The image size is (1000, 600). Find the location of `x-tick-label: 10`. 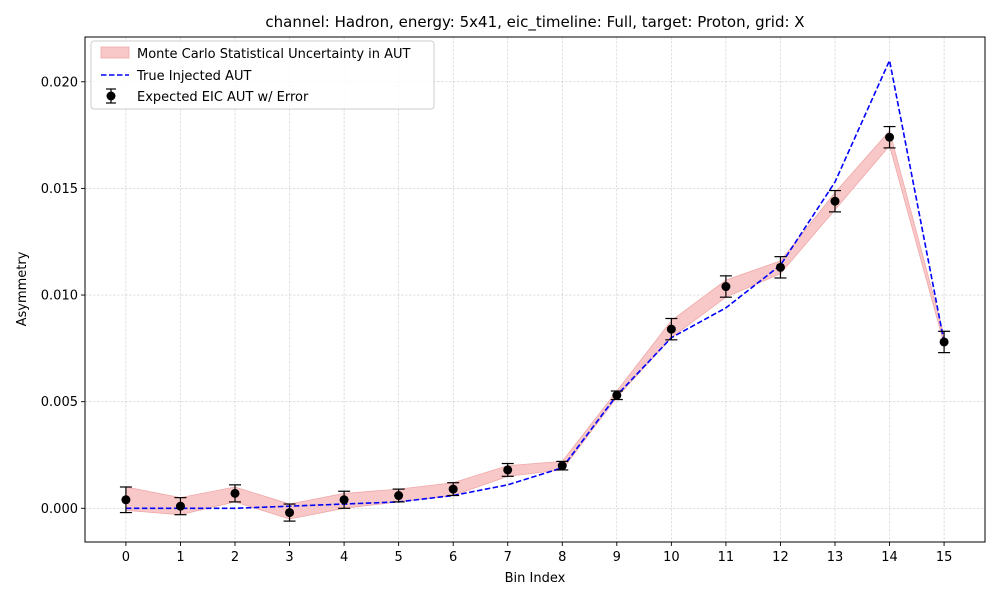

x-tick-label: 10 is located at coordinates (671, 557).